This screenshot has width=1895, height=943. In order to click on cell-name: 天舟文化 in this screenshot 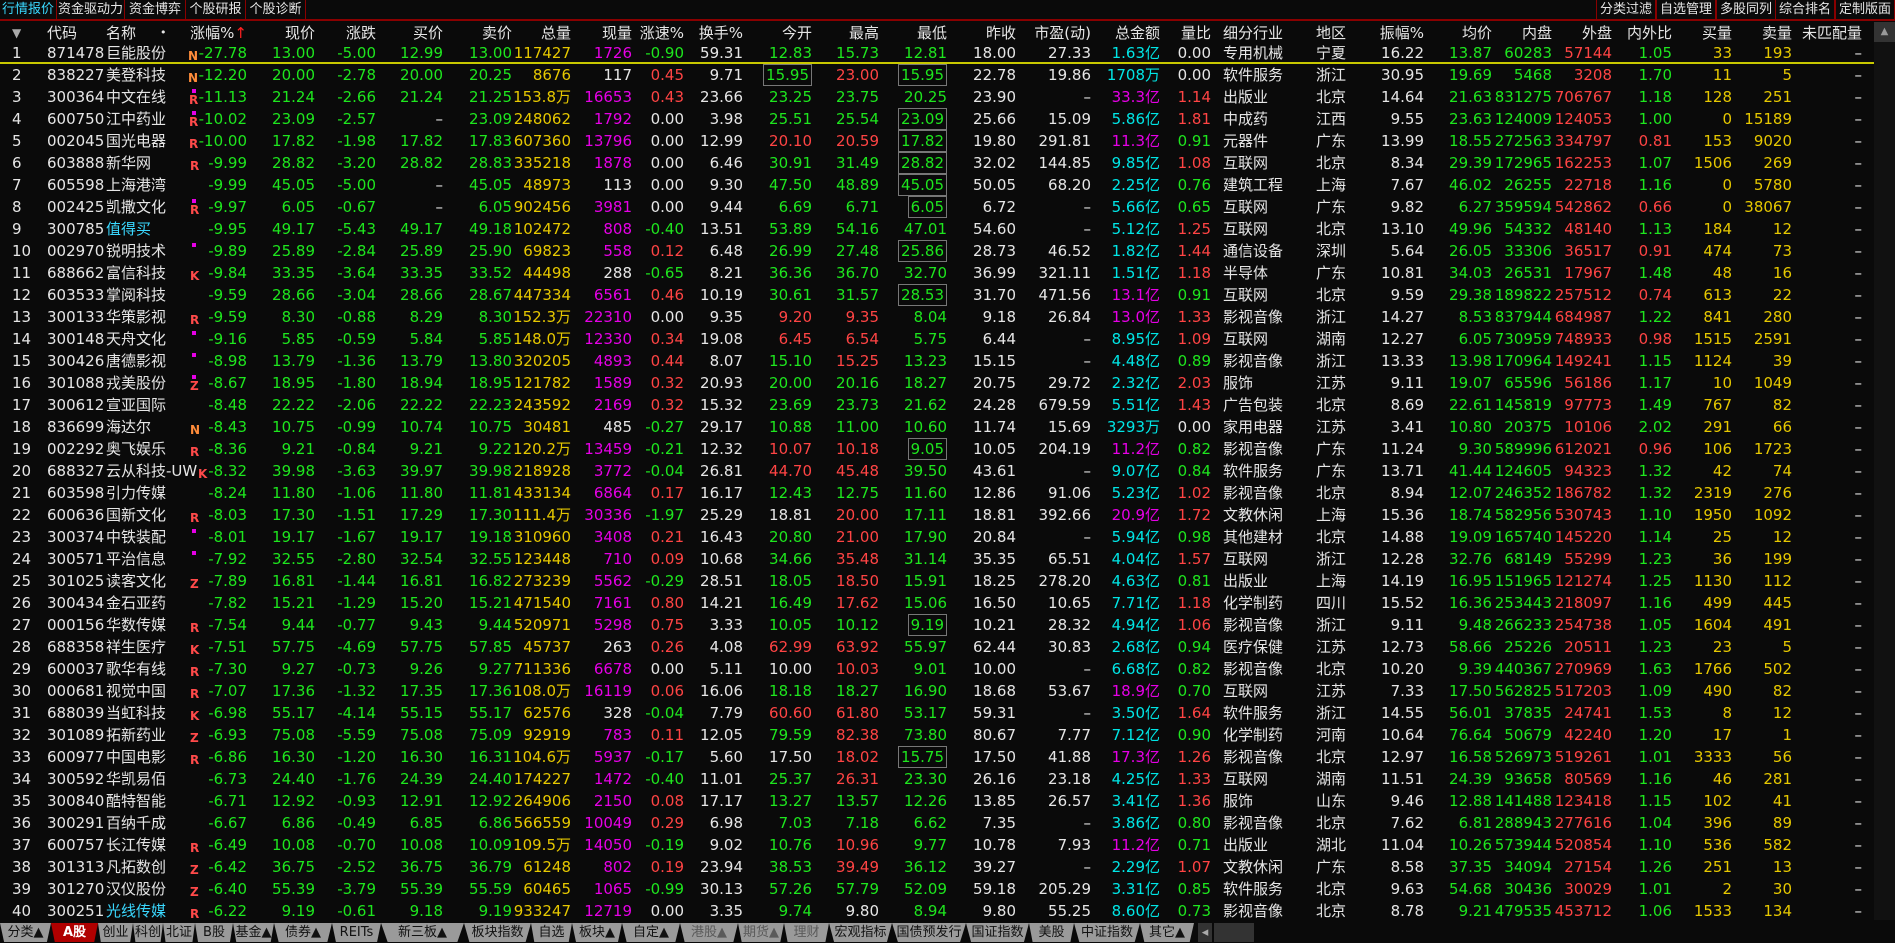, I will do `click(136, 339)`.